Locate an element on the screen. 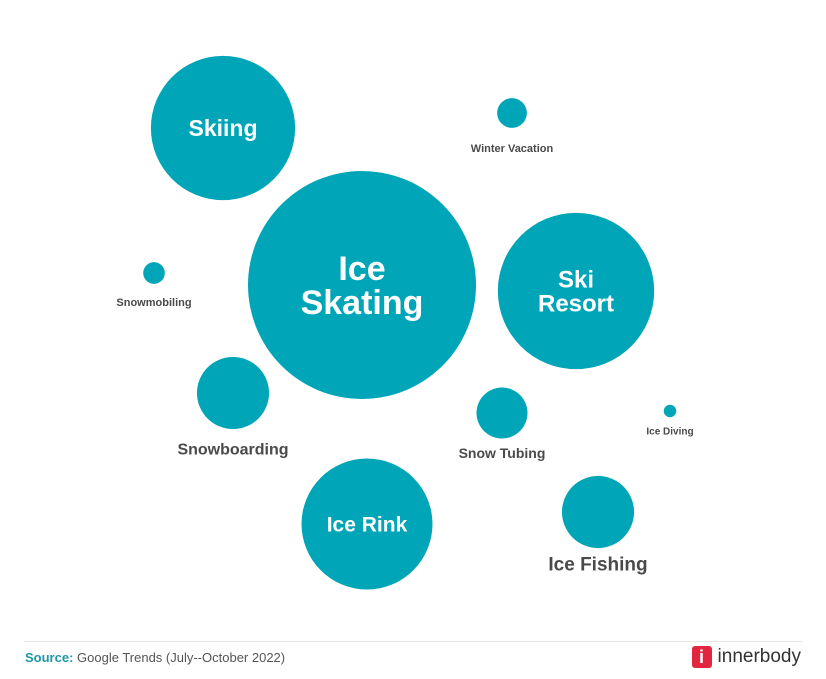  logo-text: innerbody is located at coordinates (759, 656).